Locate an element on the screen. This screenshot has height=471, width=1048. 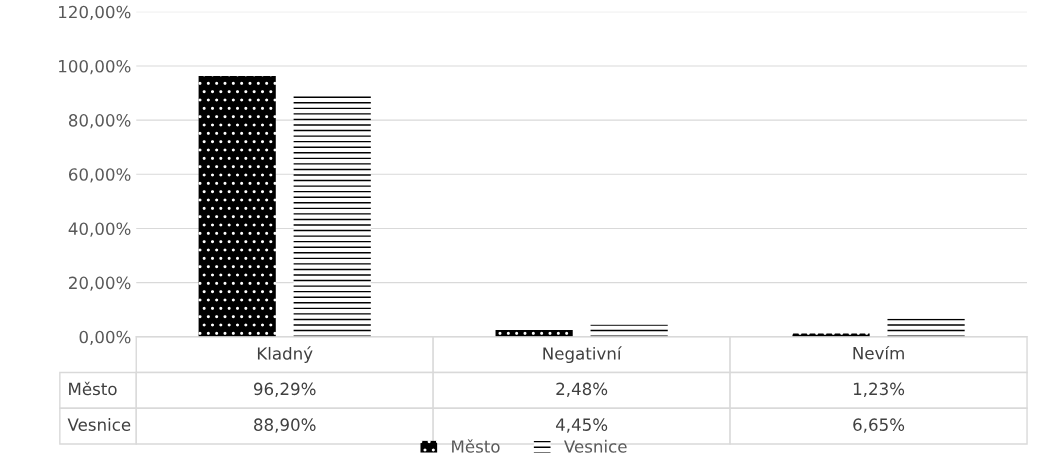
text: Vesnice is located at coordinates (99, 424).